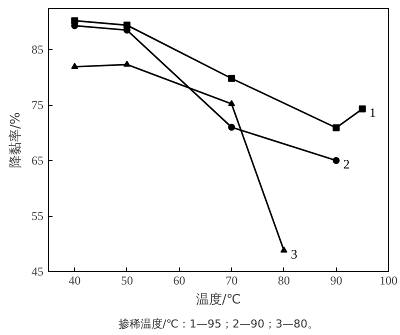  I want to click on x-tick-label: 100, so click(389, 281).